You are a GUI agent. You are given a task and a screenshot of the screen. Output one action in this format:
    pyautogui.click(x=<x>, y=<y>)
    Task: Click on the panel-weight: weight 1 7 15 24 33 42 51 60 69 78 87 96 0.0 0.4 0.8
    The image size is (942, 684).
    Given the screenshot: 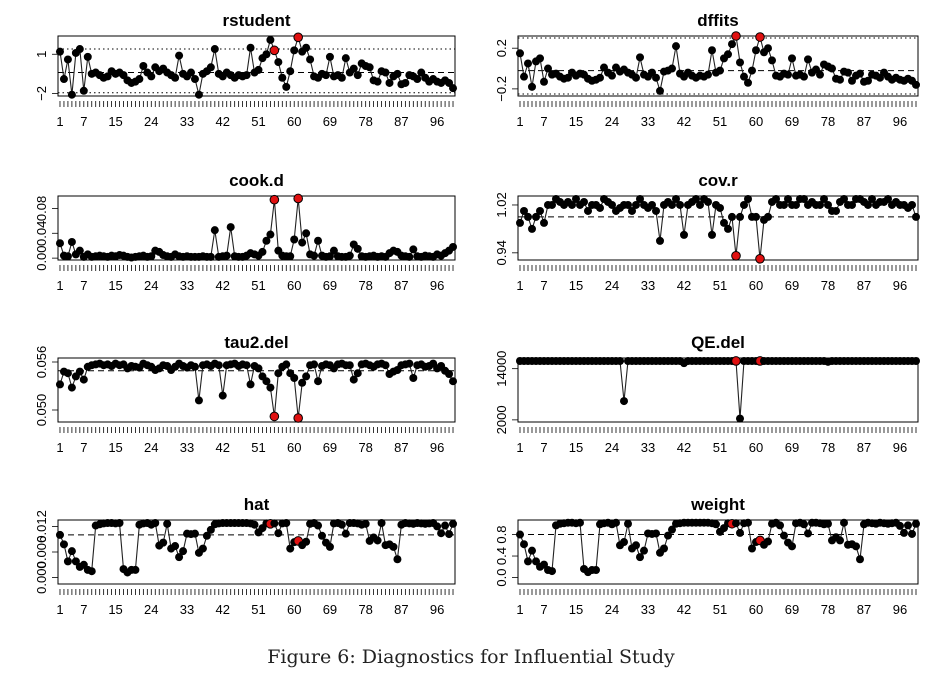 What is the action you would take?
    pyautogui.click(x=707, y=556)
    